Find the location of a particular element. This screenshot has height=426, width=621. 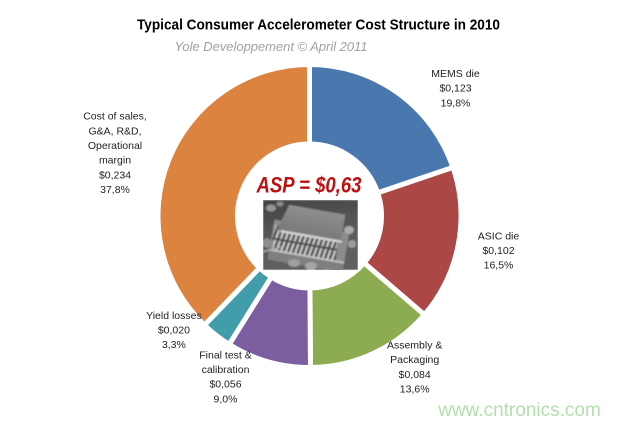

svg-text: ASP = $0,63 is located at coordinates (309, 185).